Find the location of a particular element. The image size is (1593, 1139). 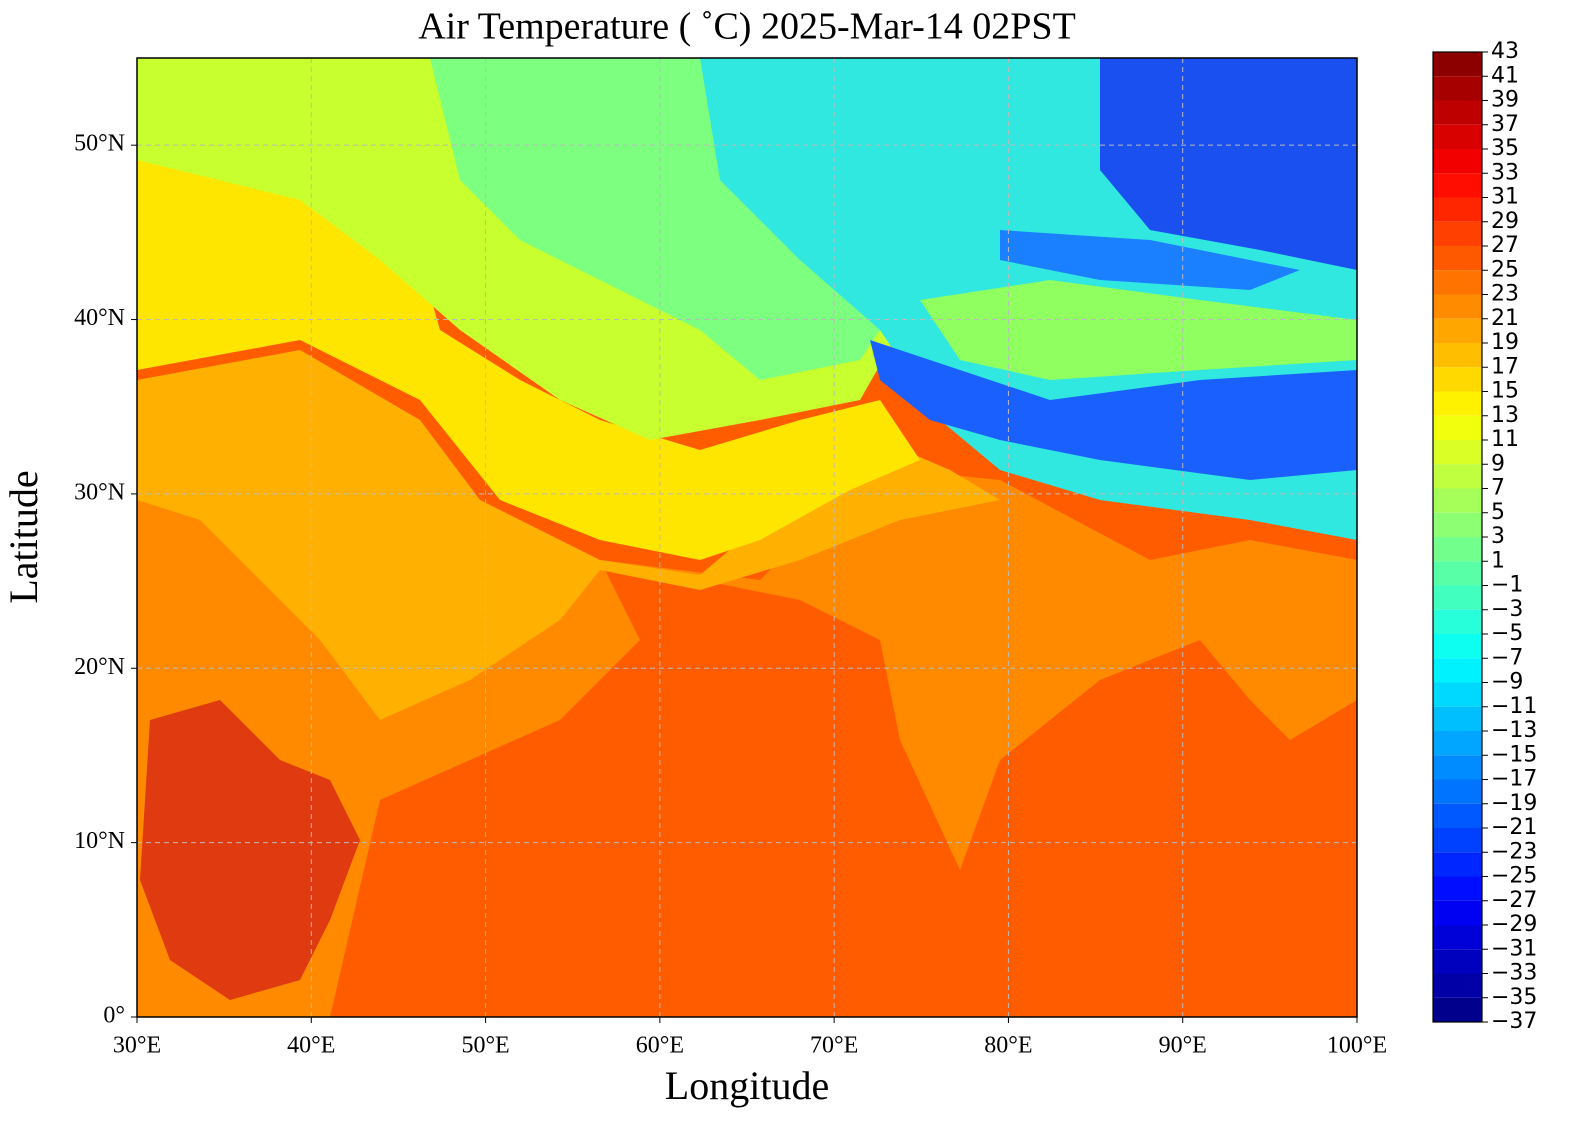

colorbar-tick-label: 23 is located at coordinates (1505, 294).